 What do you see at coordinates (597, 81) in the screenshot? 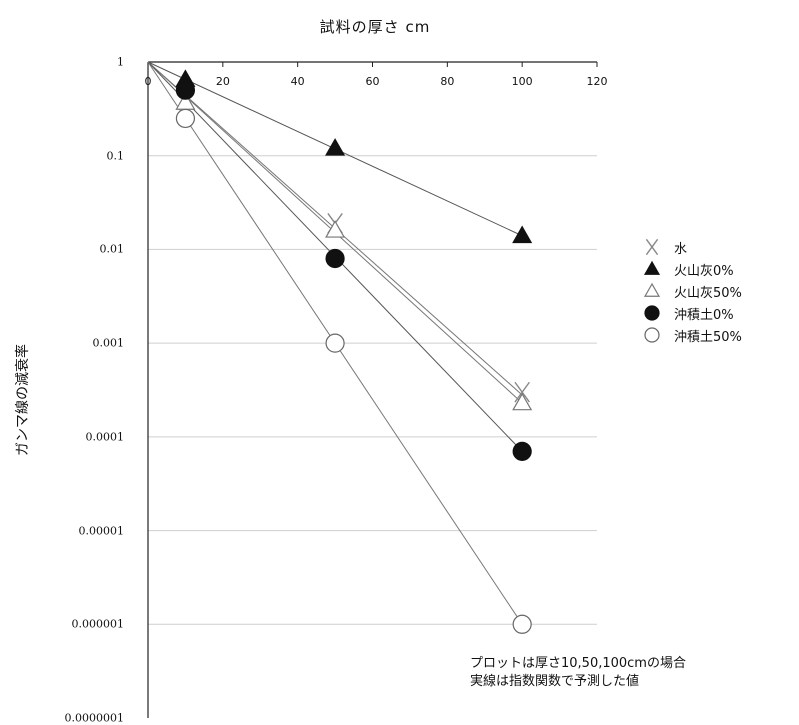
I see `x-tick-label: 120` at bounding box center [597, 81].